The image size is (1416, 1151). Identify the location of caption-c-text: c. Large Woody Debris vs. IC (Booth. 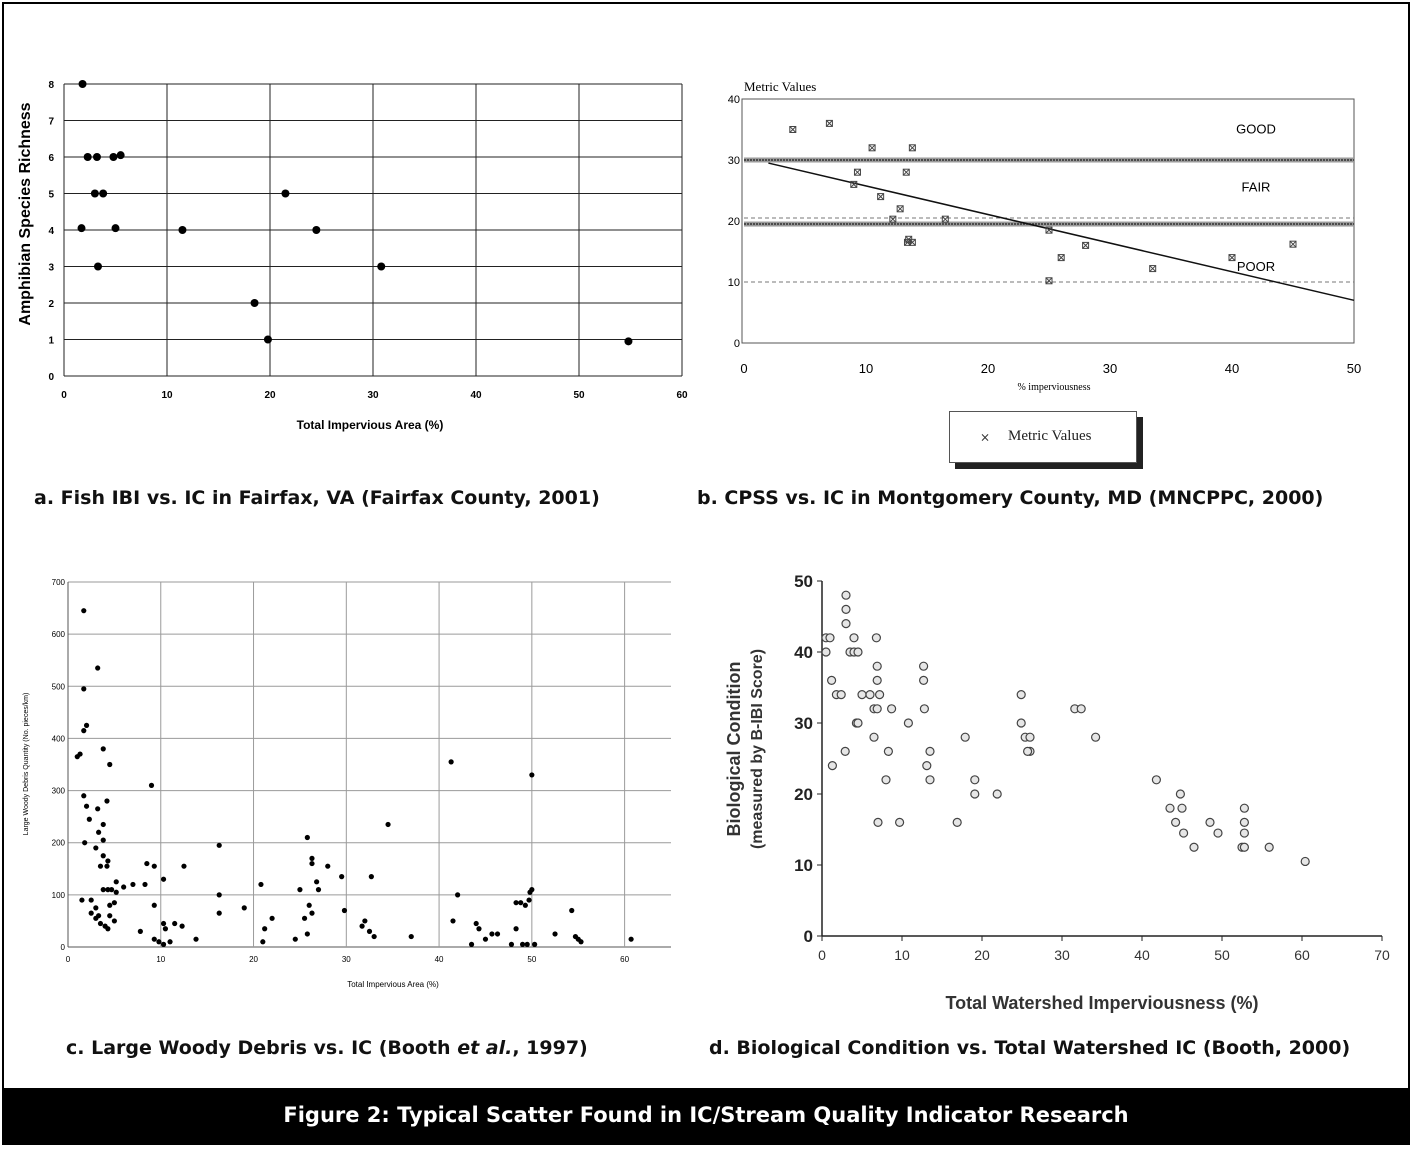
(262, 1048).